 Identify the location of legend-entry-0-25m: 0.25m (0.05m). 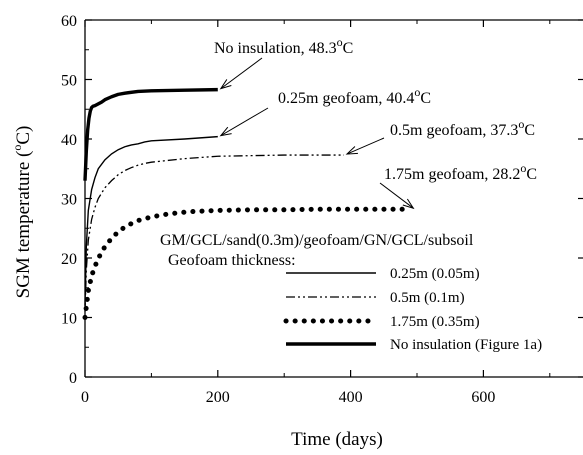
(435, 274).